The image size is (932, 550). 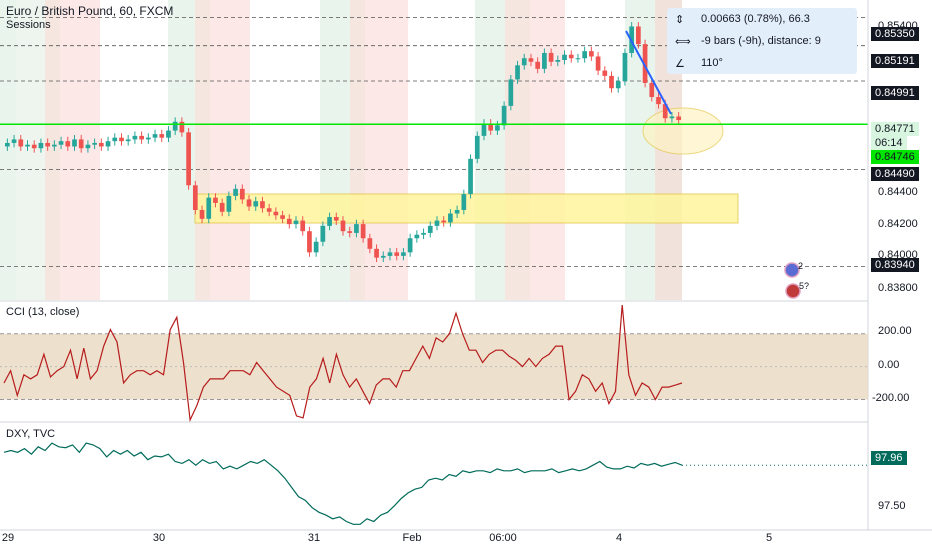 What do you see at coordinates (8, 538) in the screenshot?
I see `time-label: 29` at bounding box center [8, 538].